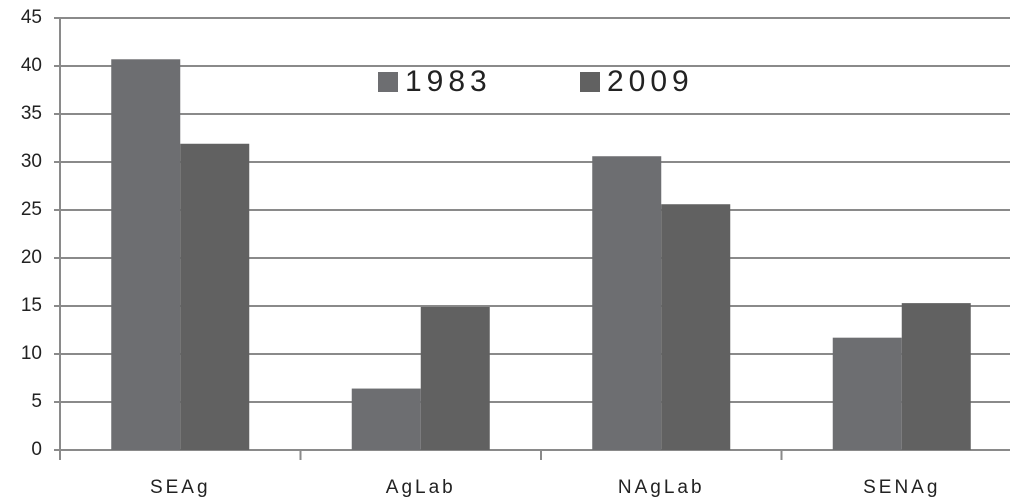 The image size is (1022, 499). I want to click on x-tick-label: NAgLab, so click(661, 487).